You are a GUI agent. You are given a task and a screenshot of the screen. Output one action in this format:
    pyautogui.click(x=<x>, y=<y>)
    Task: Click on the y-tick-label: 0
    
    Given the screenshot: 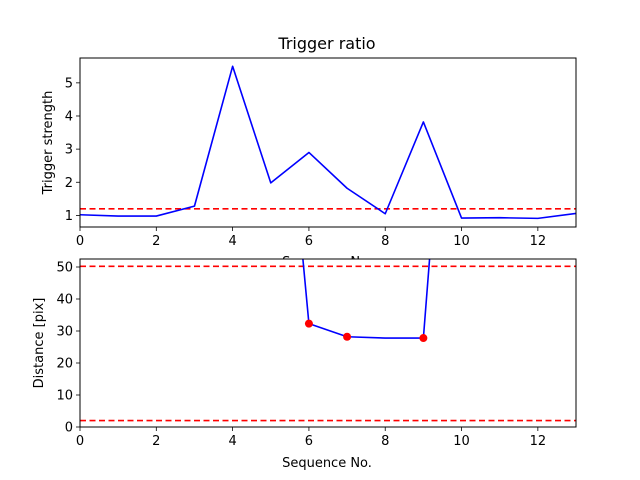 What is the action you would take?
    pyautogui.click(x=69, y=428)
    